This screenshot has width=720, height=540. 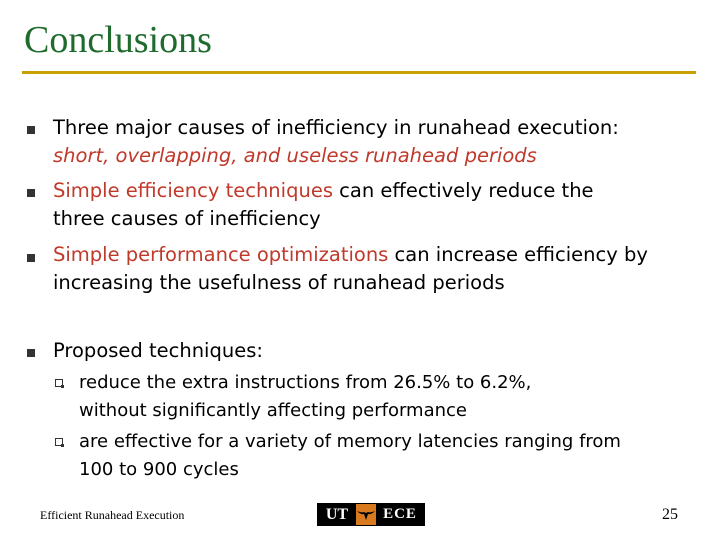 What do you see at coordinates (118, 40) in the screenshot?
I see `slide-title: Conclusions` at bounding box center [118, 40].